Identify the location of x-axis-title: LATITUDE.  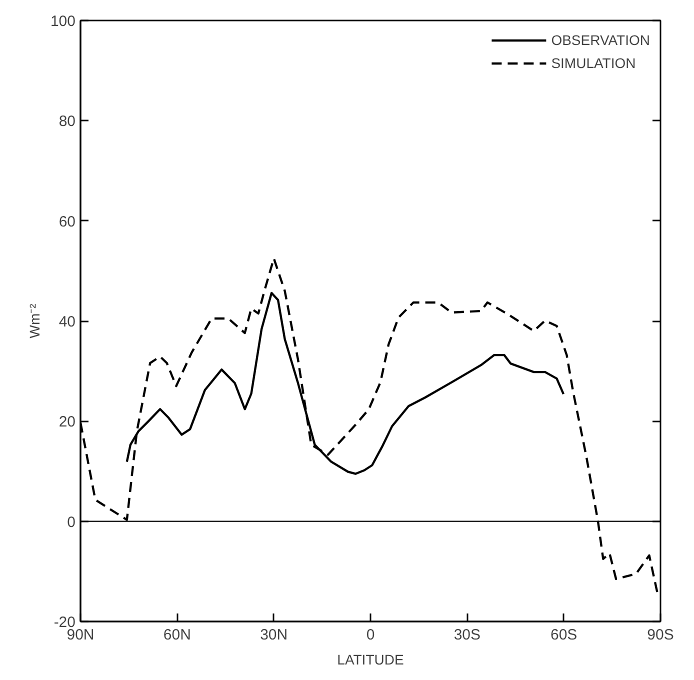
(370, 660).